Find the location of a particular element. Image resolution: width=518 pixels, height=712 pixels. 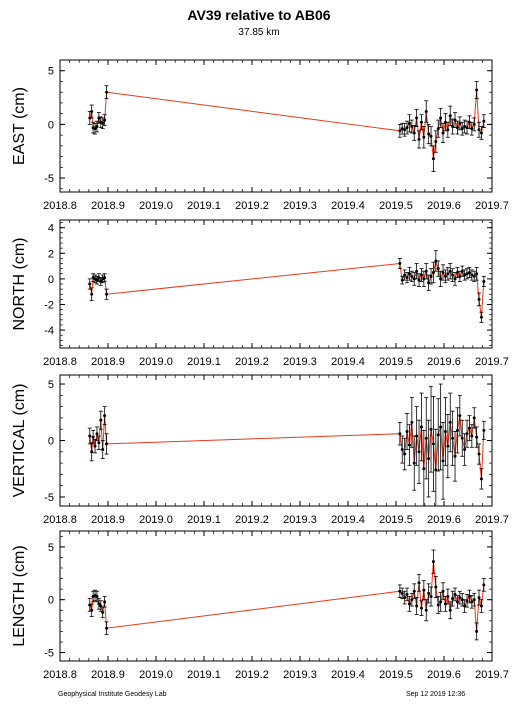

y-tick-label: 5 is located at coordinates (51, 548).